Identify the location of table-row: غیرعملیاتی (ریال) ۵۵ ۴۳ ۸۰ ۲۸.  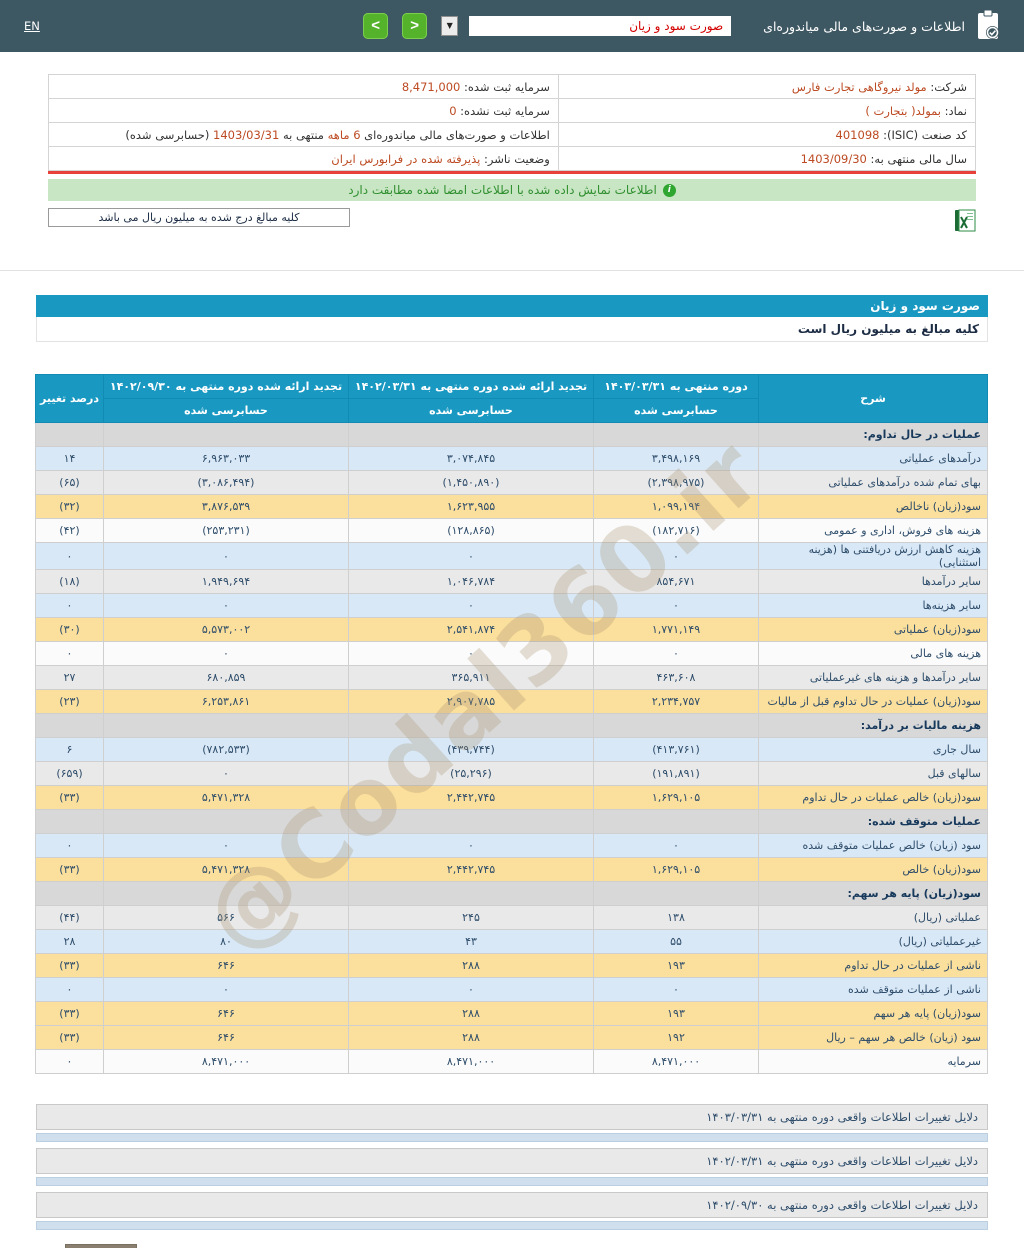
(511, 941).